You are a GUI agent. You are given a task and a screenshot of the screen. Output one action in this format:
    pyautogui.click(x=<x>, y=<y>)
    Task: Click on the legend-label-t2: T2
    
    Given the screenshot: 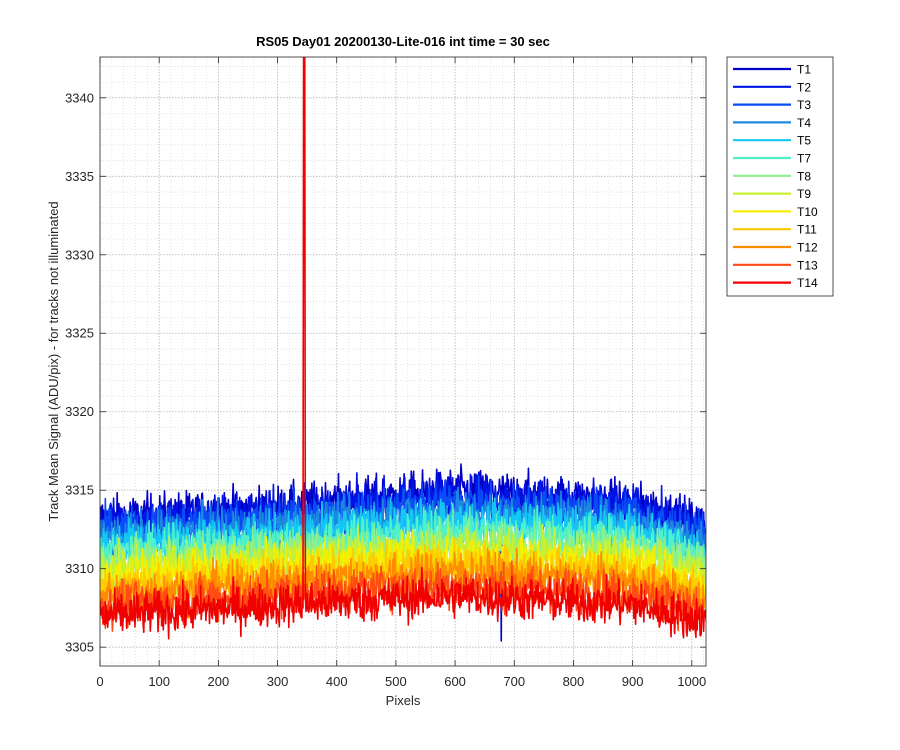 What is the action you would take?
    pyautogui.click(x=804, y=87)
    